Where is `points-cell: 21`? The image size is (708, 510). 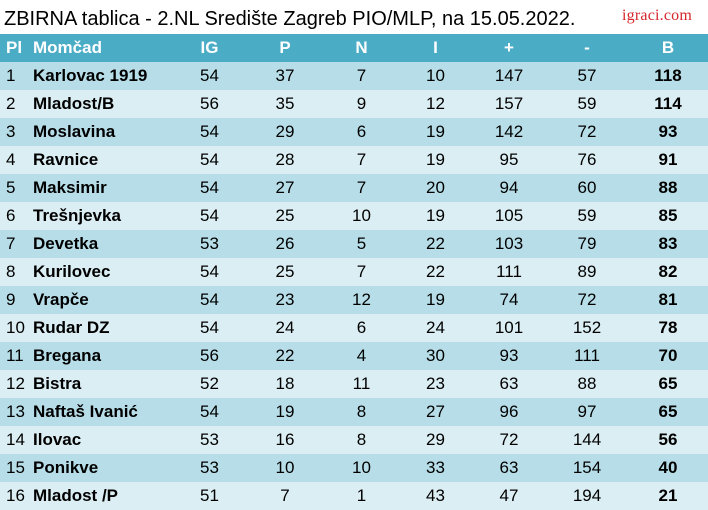 points-cell: 21 is located at coordinates (668, 496).